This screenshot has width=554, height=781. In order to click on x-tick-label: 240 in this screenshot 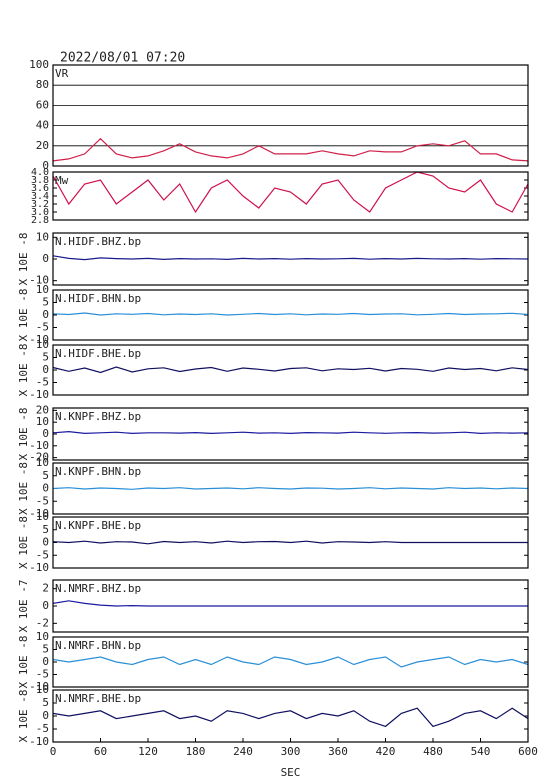, I will do `click(243, 751)`.